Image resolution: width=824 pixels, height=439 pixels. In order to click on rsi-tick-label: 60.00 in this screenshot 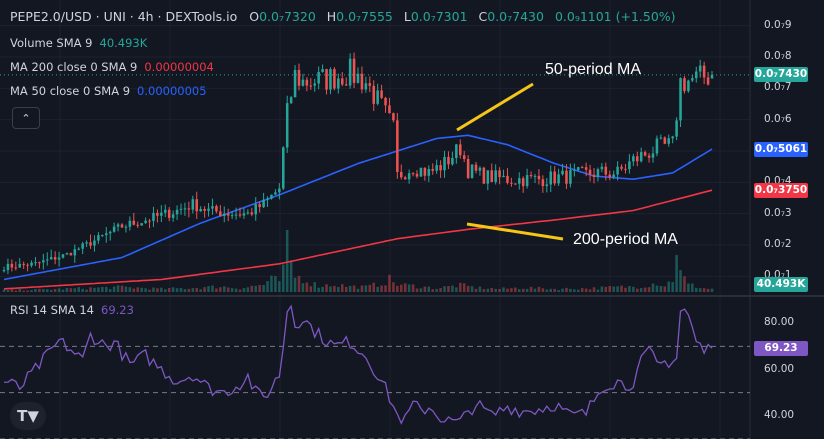, I will do `click(779, 368)`.